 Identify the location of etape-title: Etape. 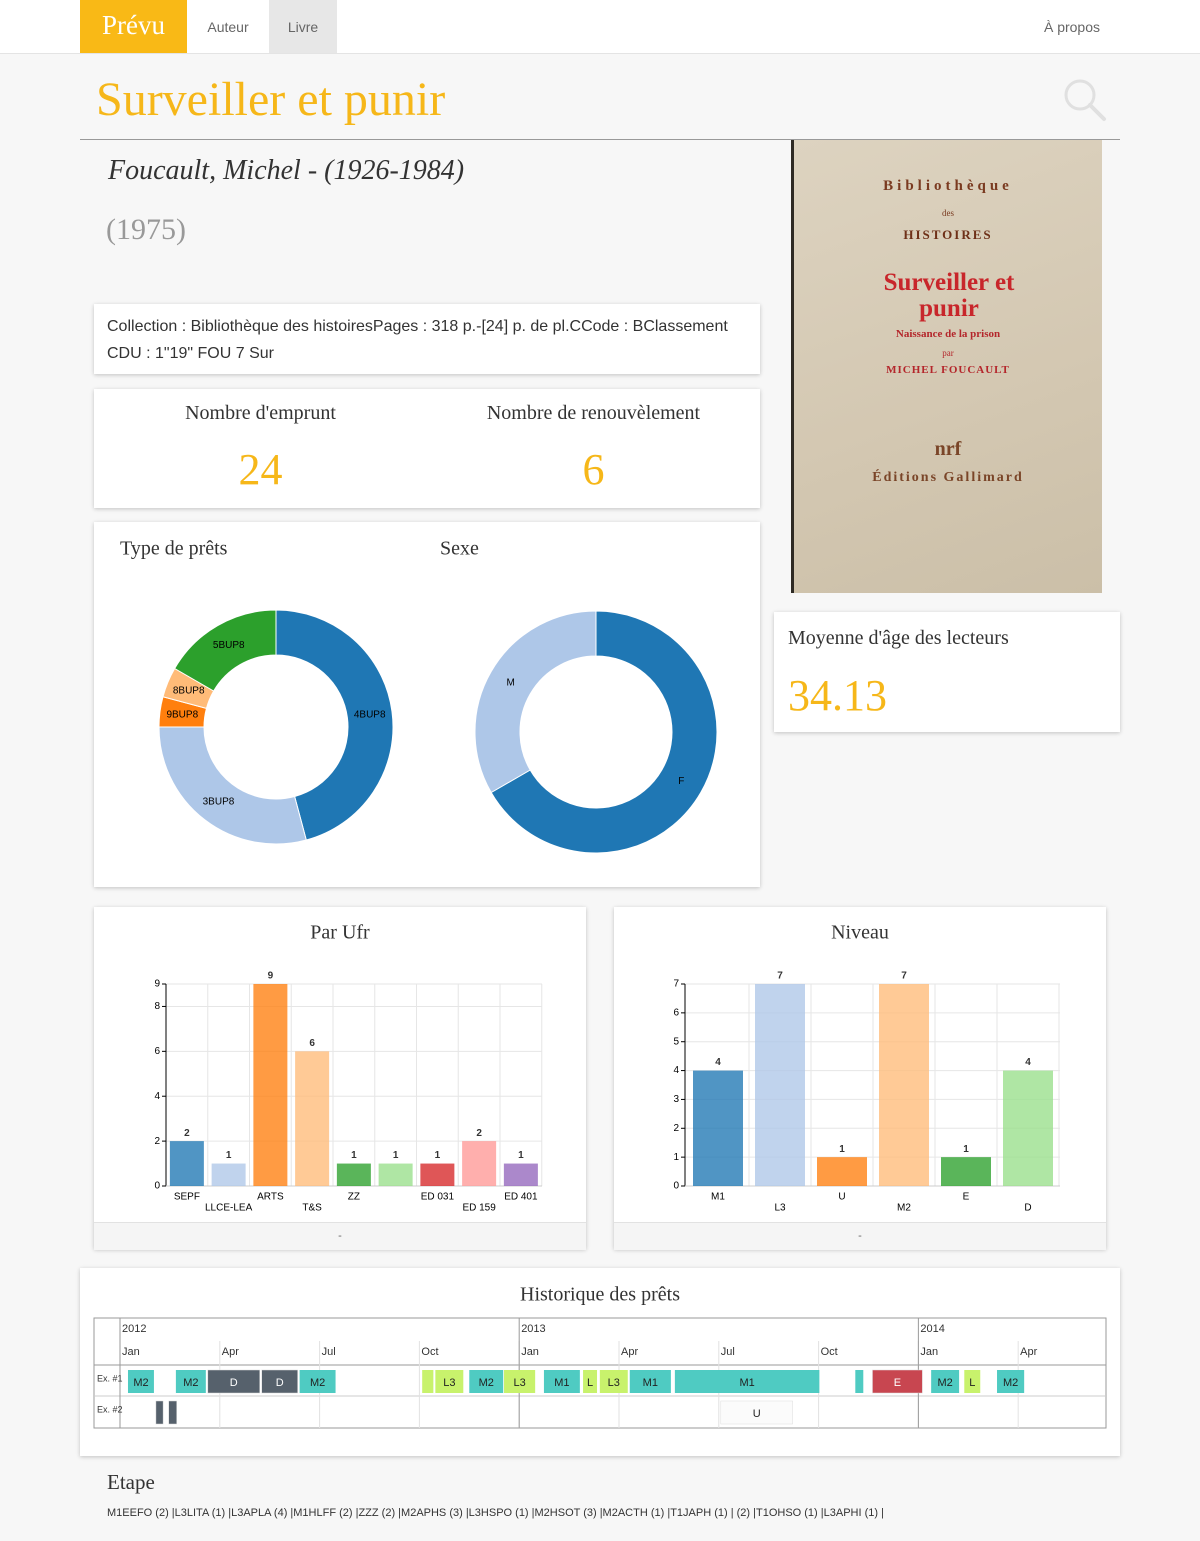
(131, 1482).